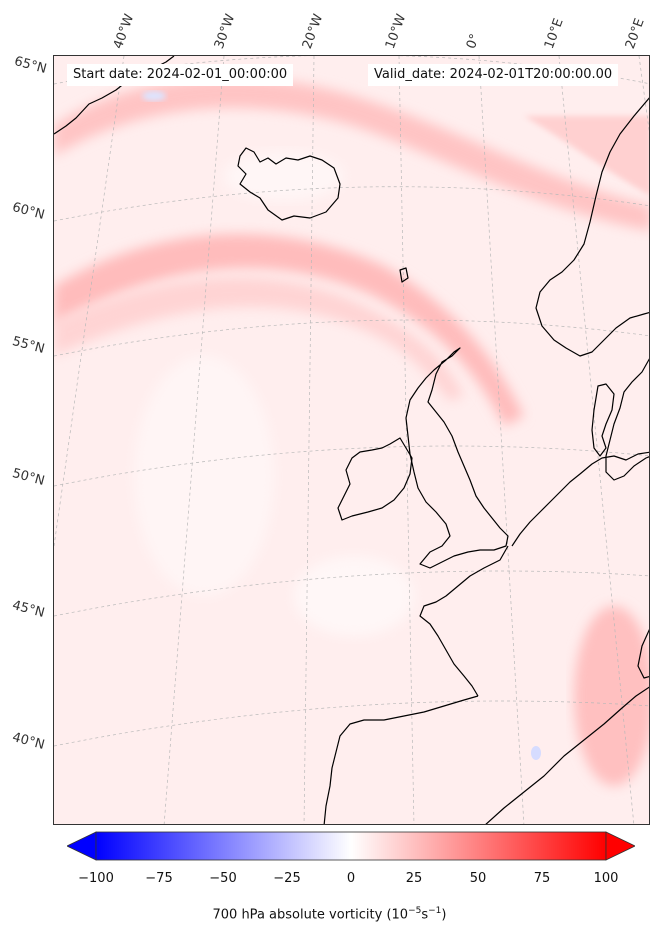 Image resolution: width=659 pixels, height=936 pixels. I want to click on faroe-islands, so click(404, 275).